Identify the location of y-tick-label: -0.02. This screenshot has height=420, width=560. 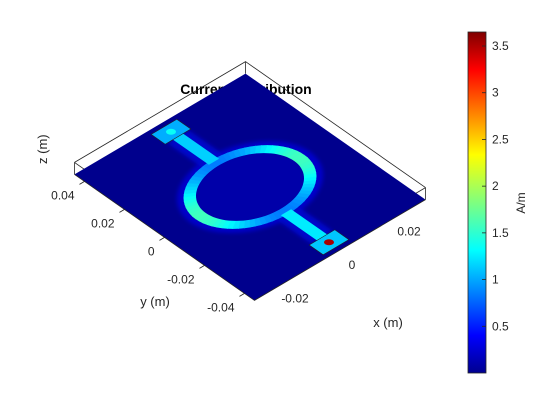
(181, 279).